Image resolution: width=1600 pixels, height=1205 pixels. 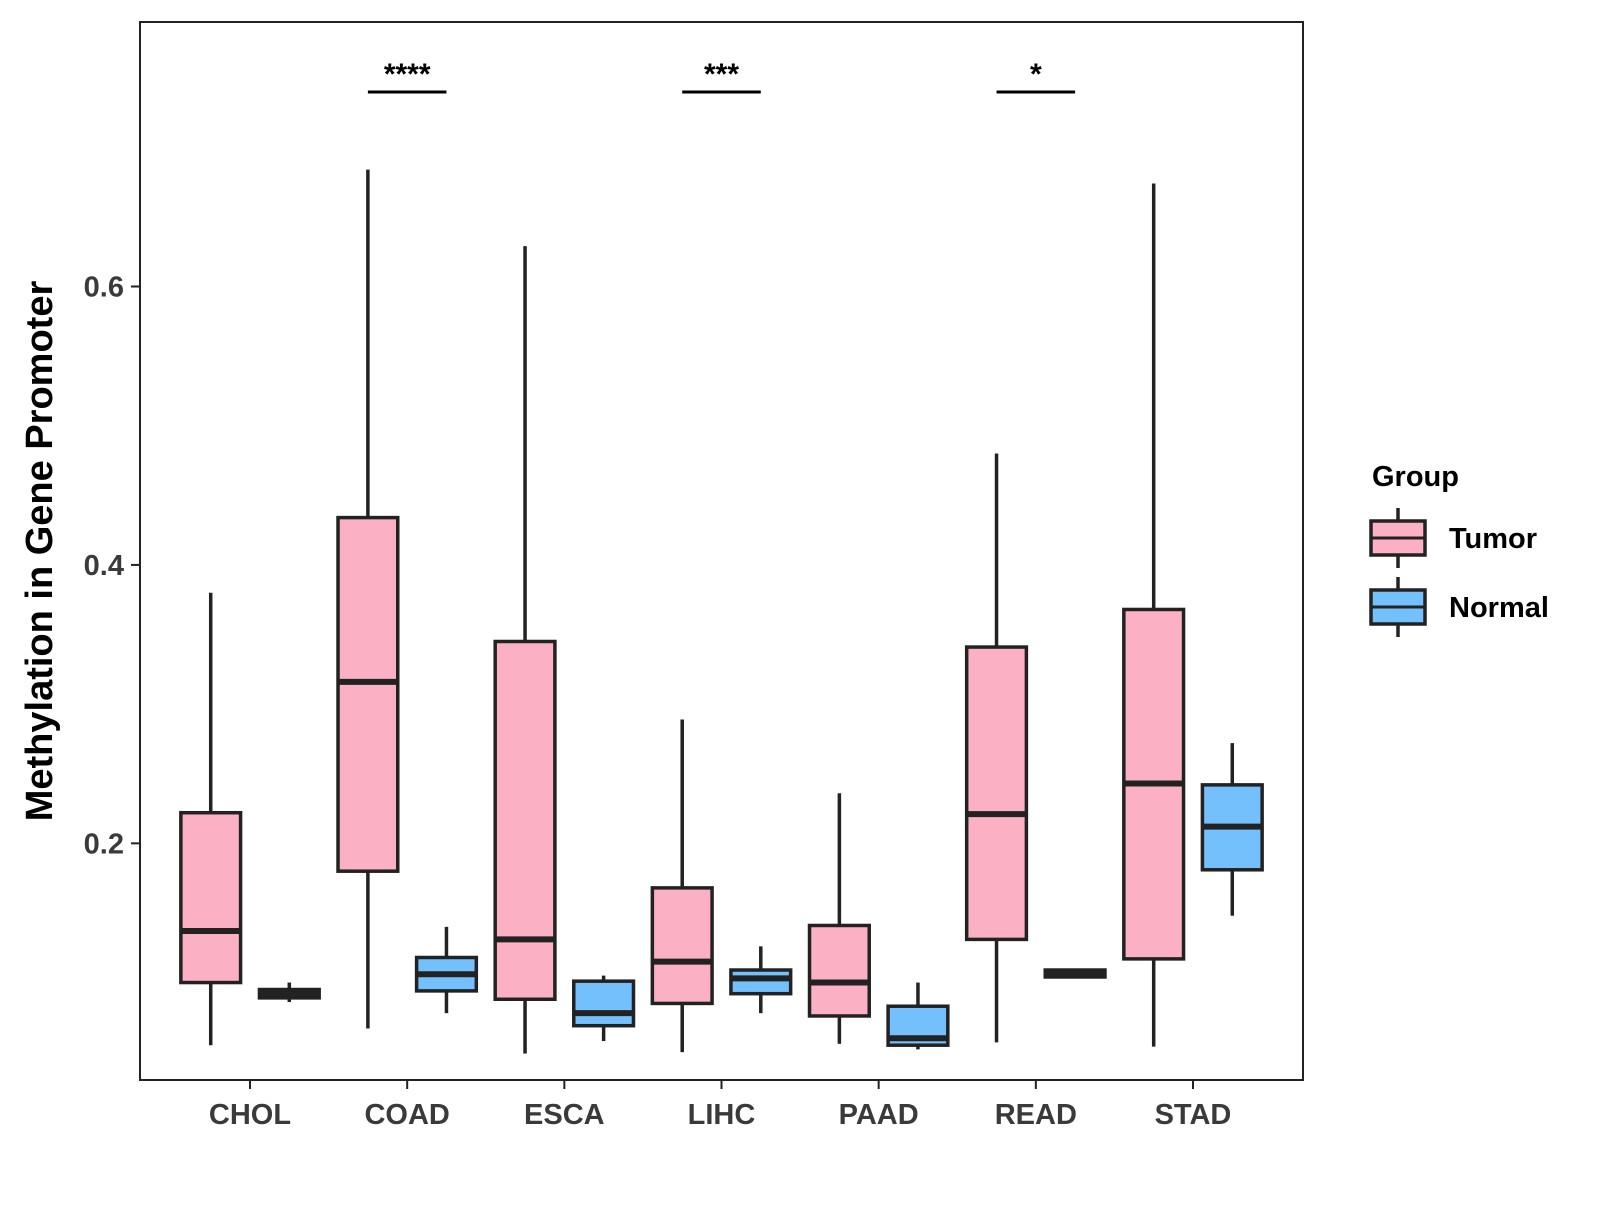 I want to click on legend-label-normal: Normal, so click(x=1499, y=608).